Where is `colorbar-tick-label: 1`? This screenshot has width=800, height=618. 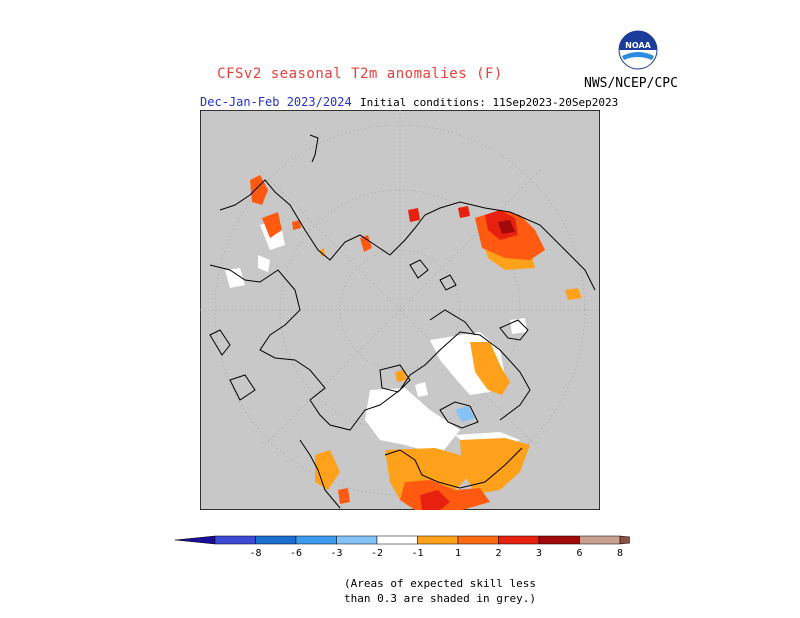
colorbar-tick-label: 1 is located at coordinates (458, 553).